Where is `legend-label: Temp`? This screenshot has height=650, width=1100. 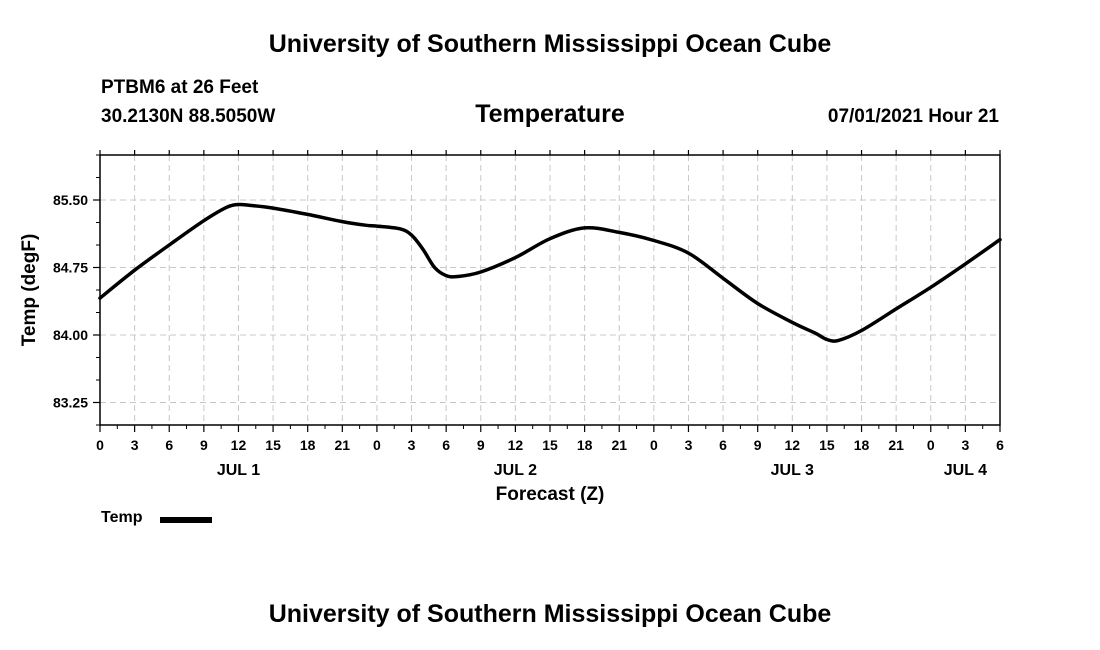
legend-label: Temp is located at coordinates (122, 517).